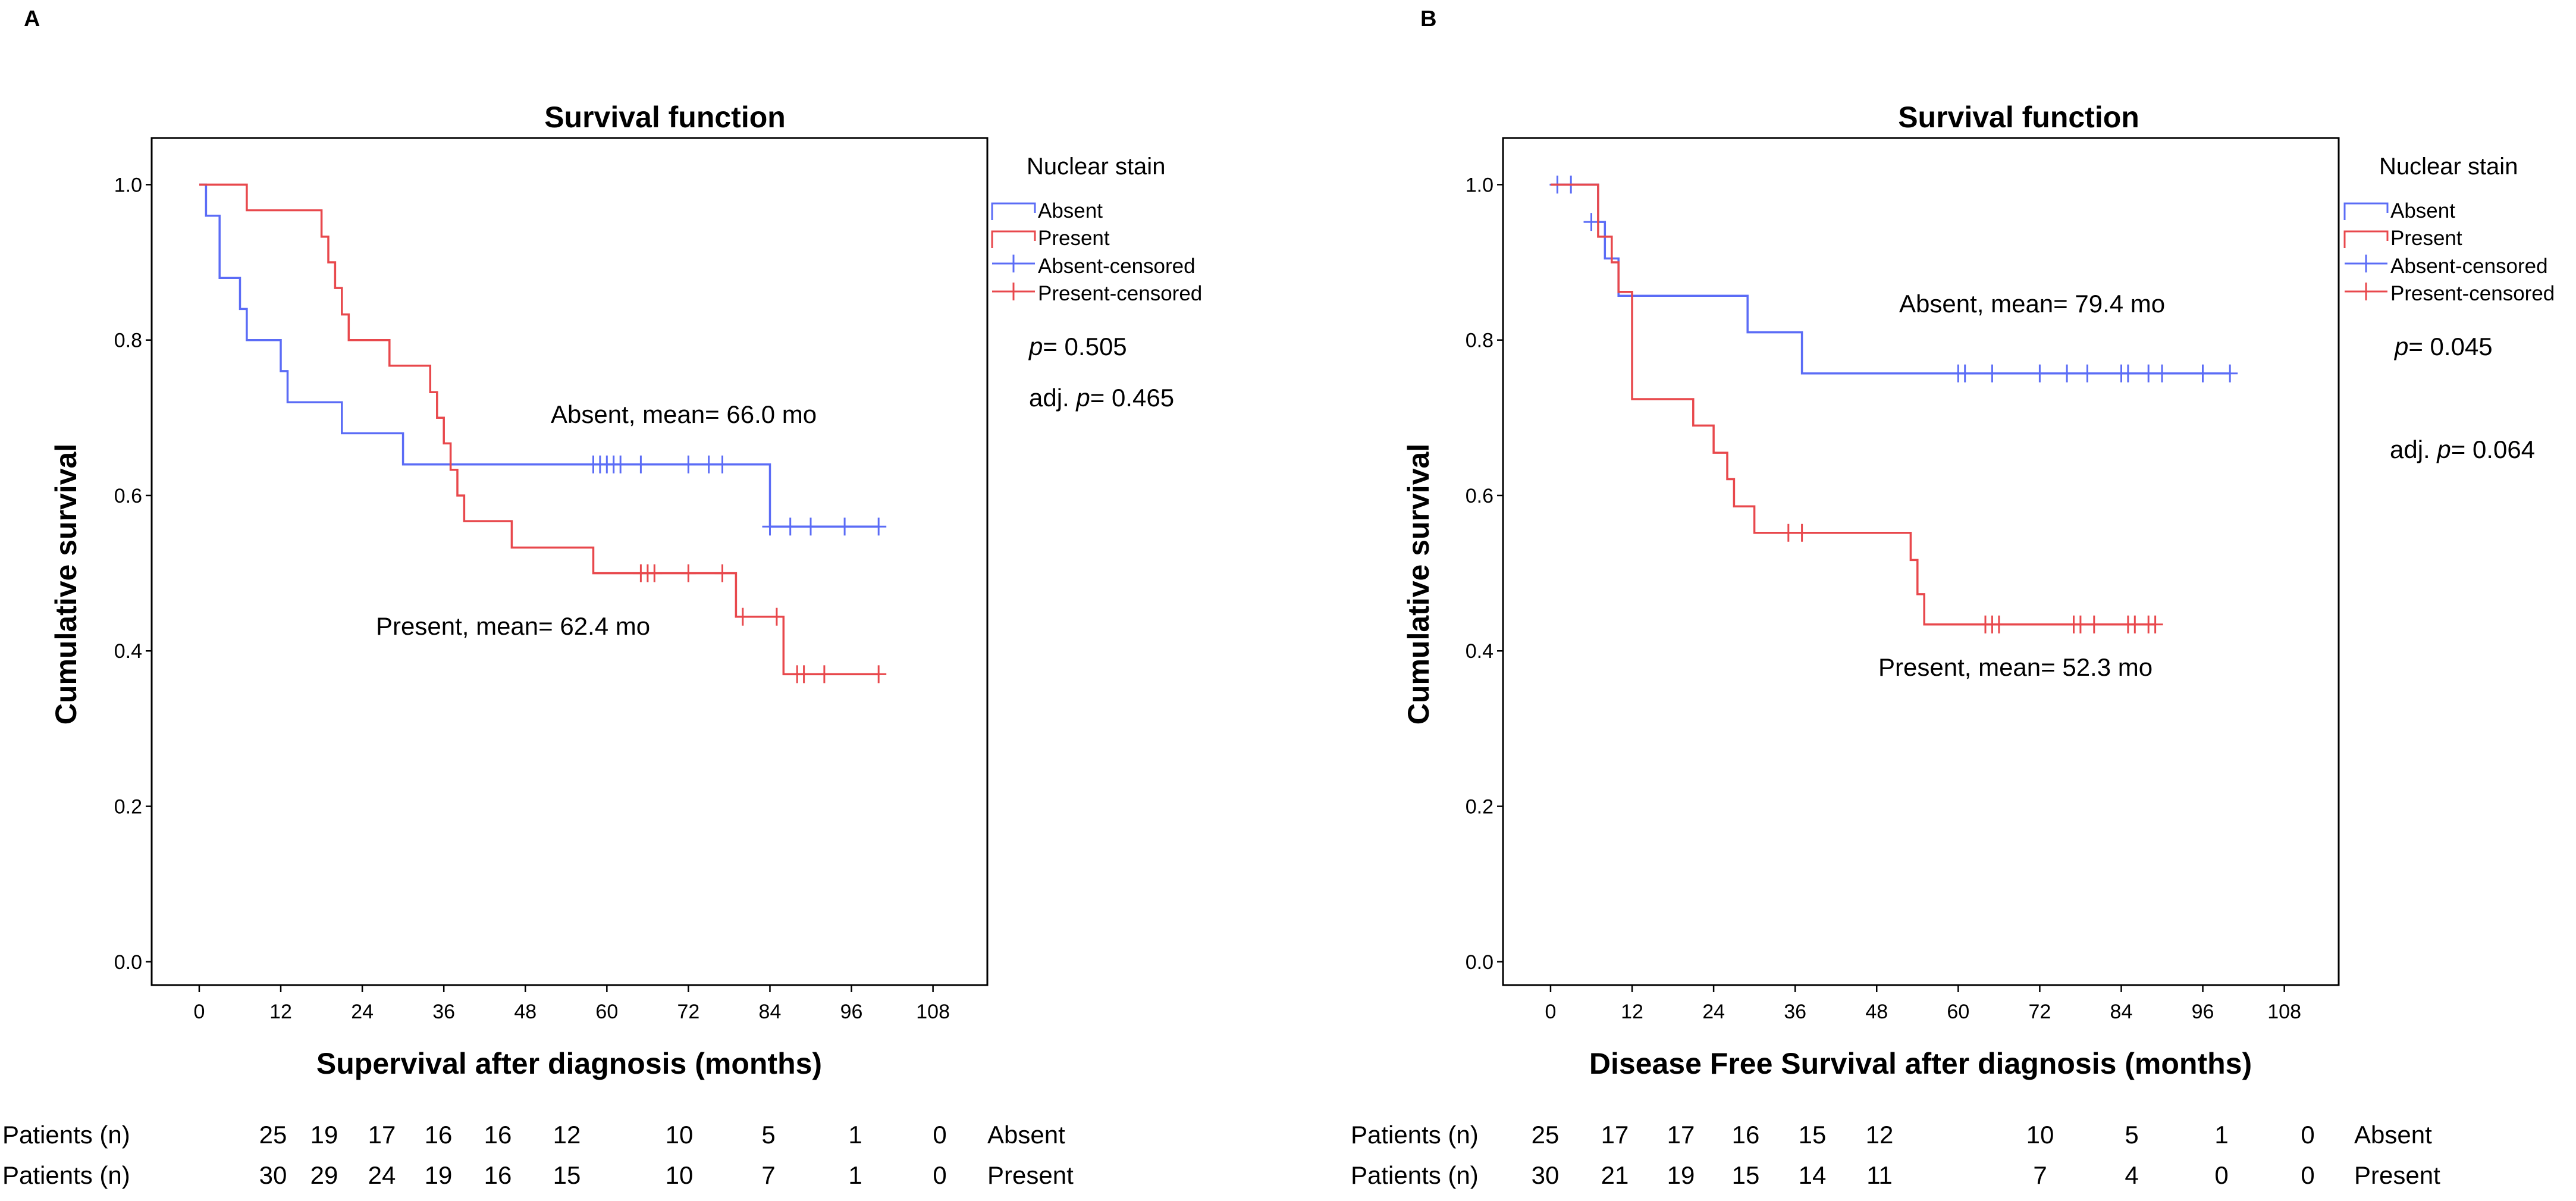  I want to click on adj-p-value-b: adj. p= 0.064, so click(2462, 449).